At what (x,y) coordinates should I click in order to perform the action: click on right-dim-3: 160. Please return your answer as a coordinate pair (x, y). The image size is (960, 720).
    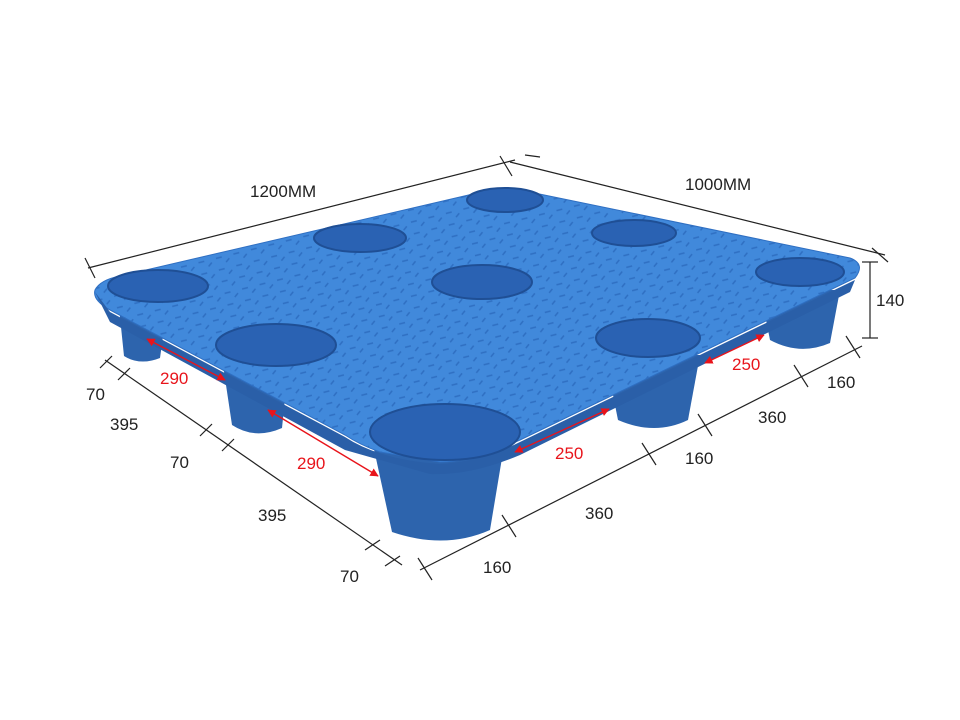
    Looking at the image, I should click on (699, 458).